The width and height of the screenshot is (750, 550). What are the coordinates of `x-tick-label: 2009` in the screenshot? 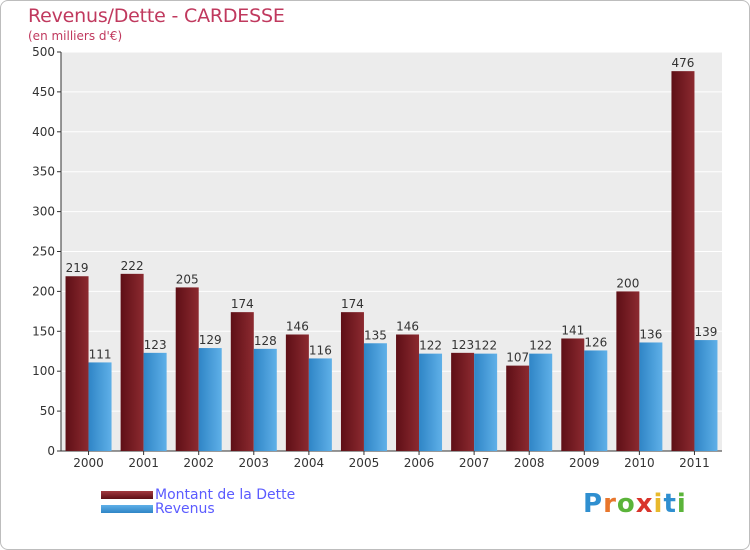 It's located at (584, 463).